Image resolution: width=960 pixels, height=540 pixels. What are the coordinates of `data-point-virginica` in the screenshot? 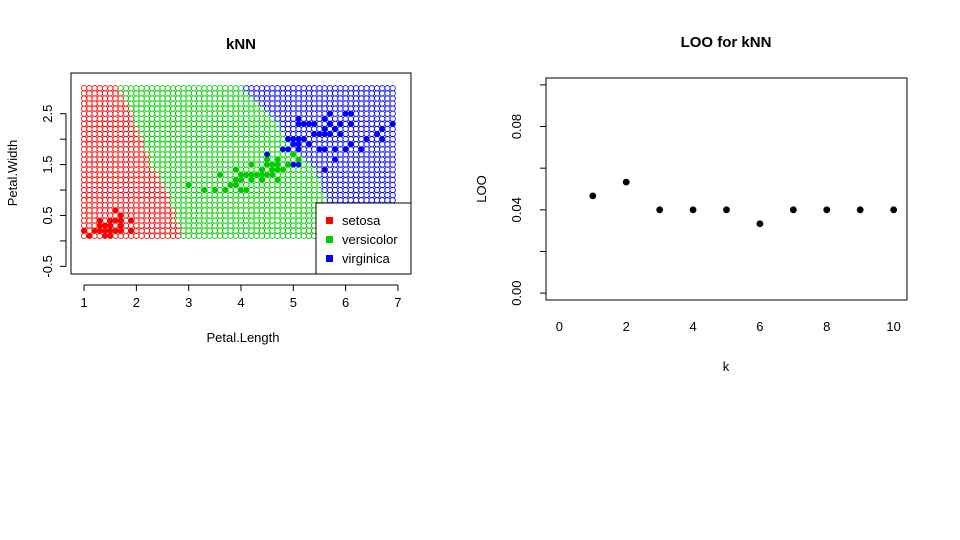 It's located at (351, 113).